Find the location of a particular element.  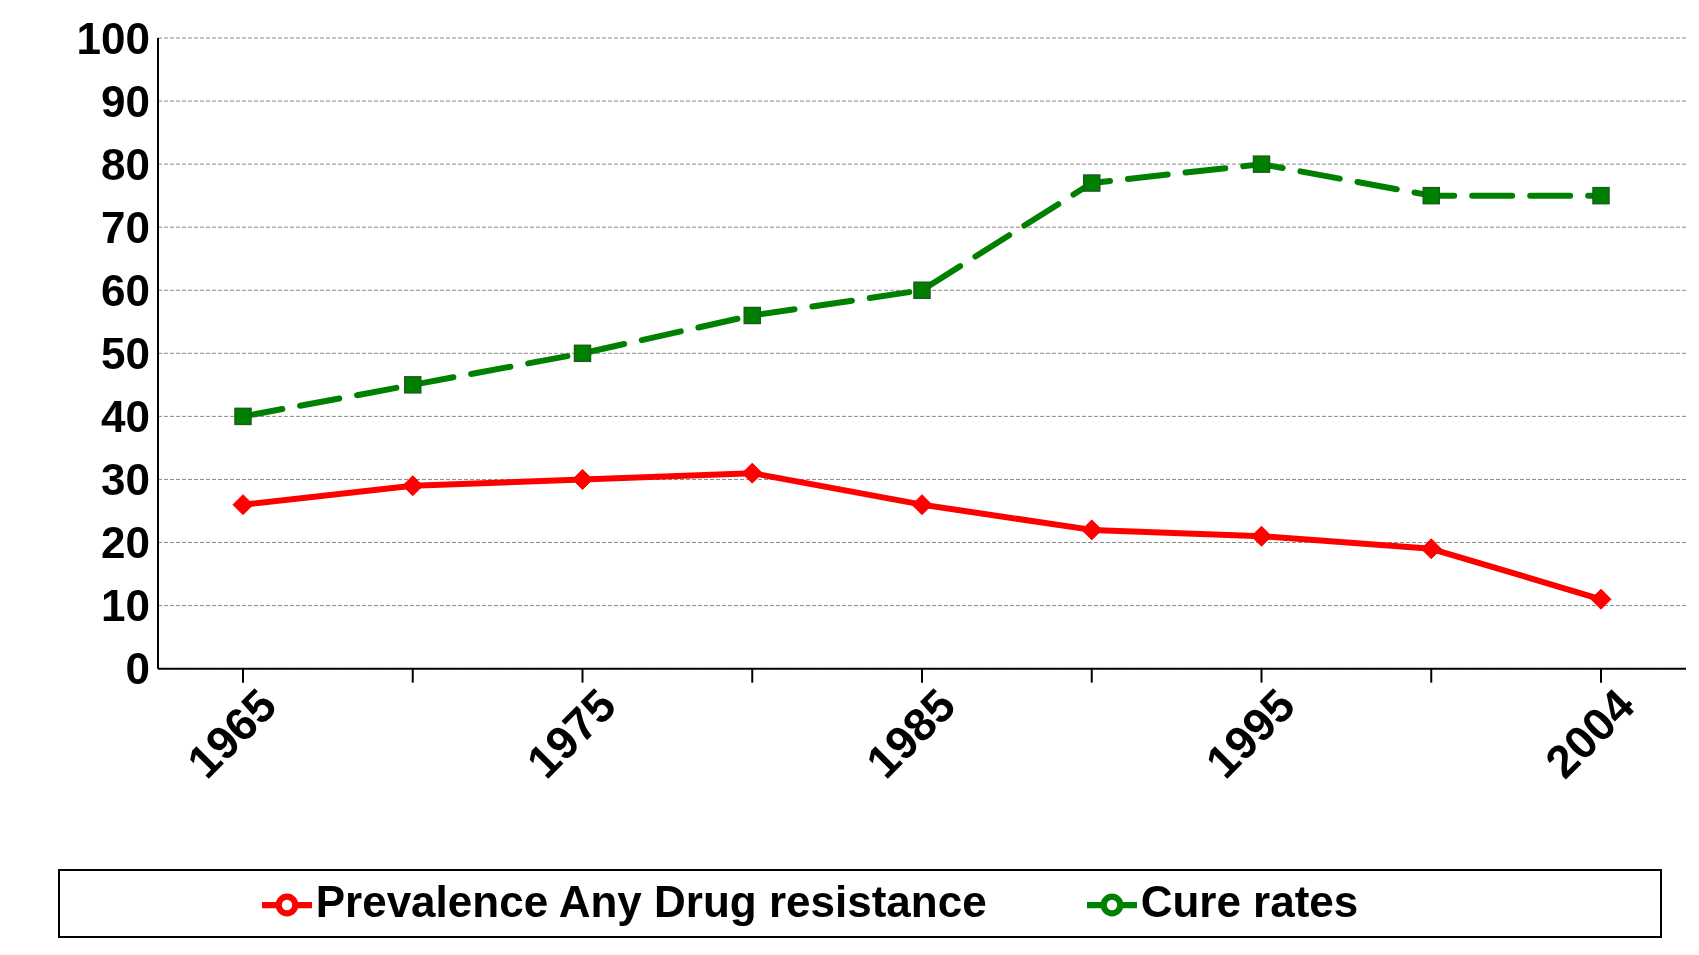

y-tick-label: 50 is located at coordinates (125, 353).